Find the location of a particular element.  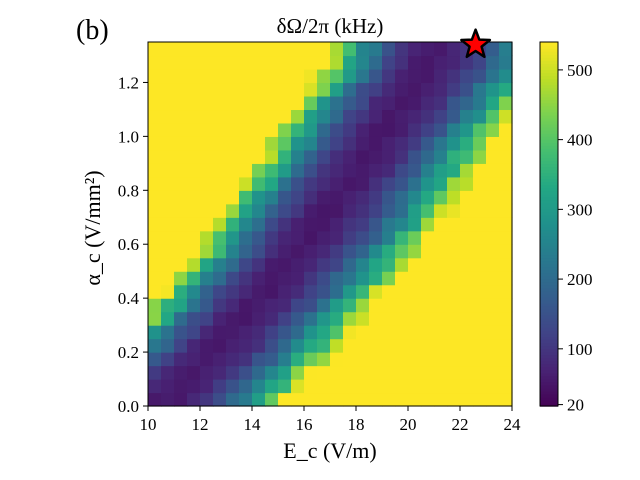

colorbar-frame is located at coordinates (549, 224).